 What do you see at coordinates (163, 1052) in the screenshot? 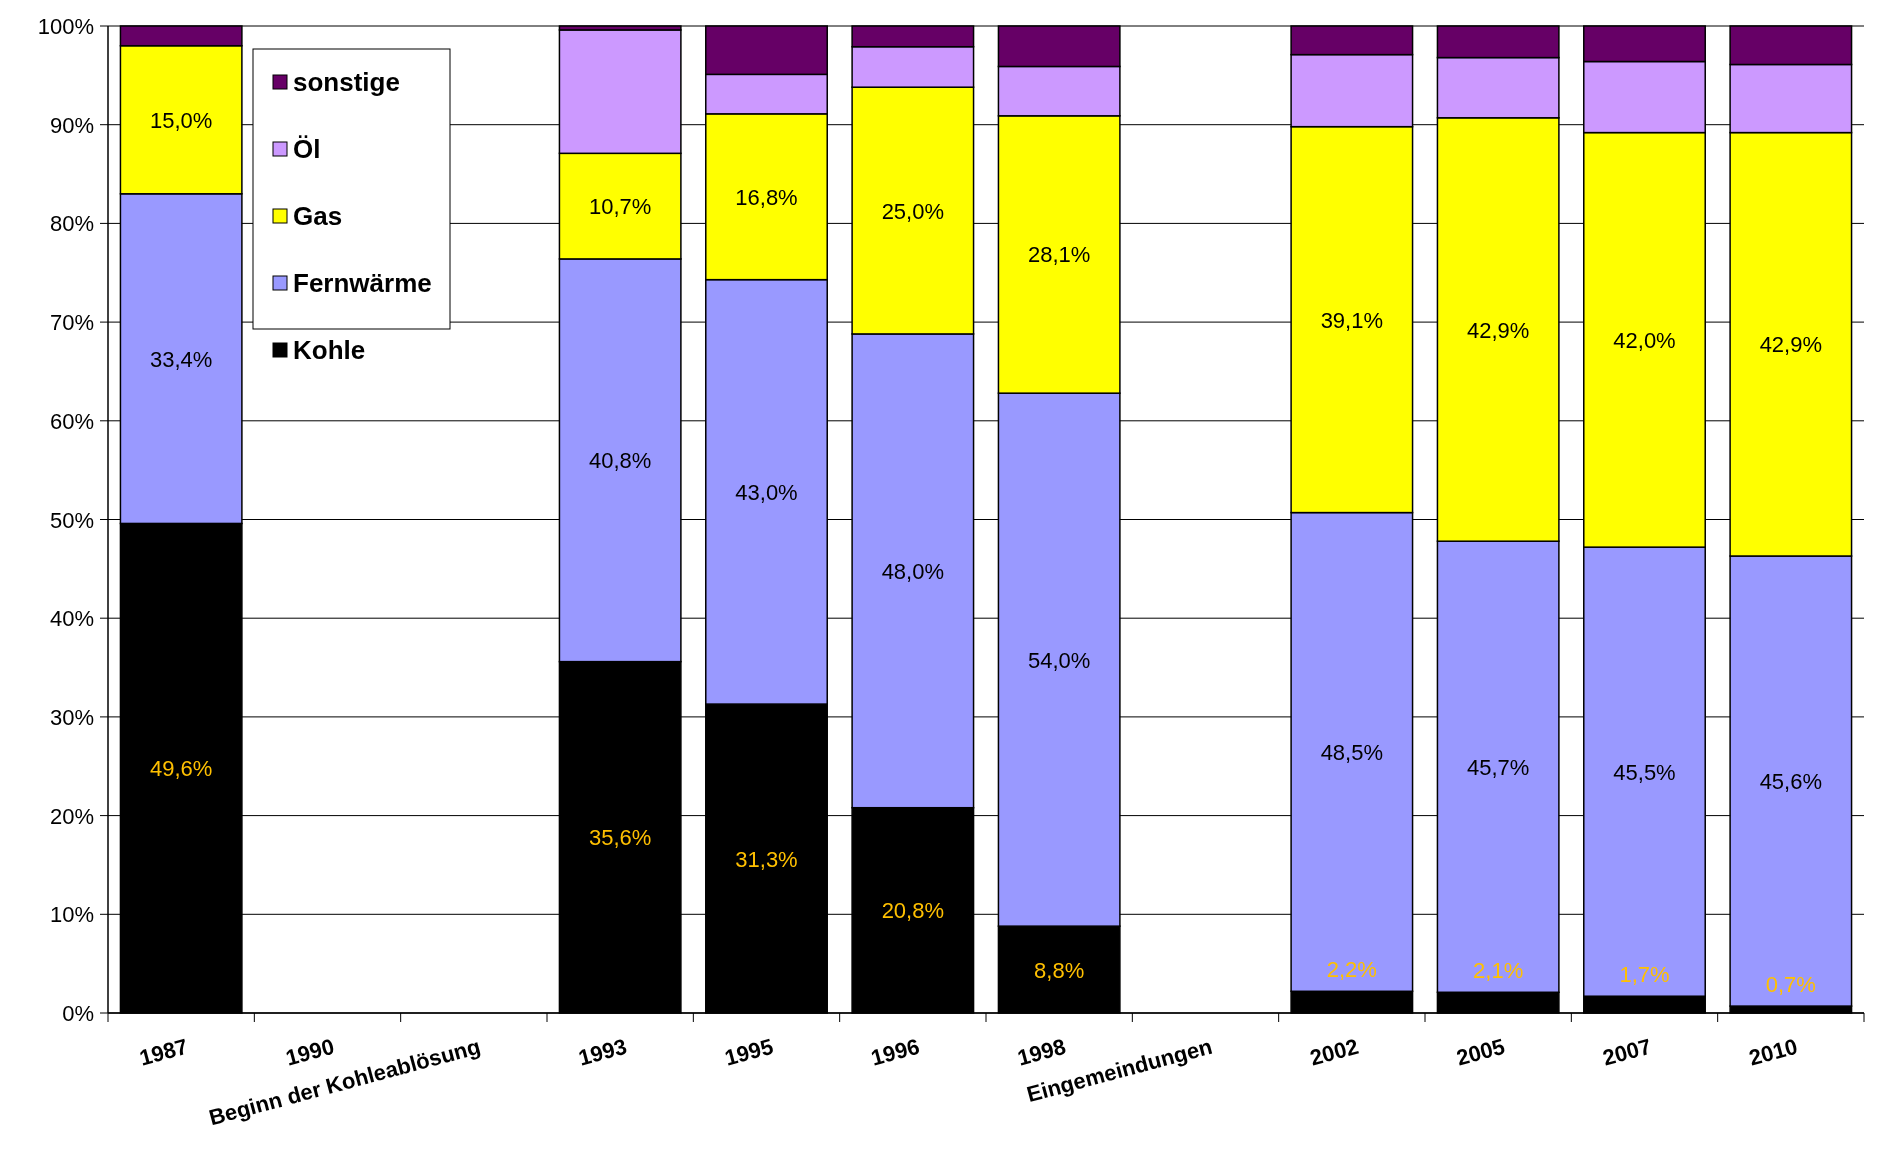
I see `x-tick-label: 1987` at bounding box center [163, 1052].